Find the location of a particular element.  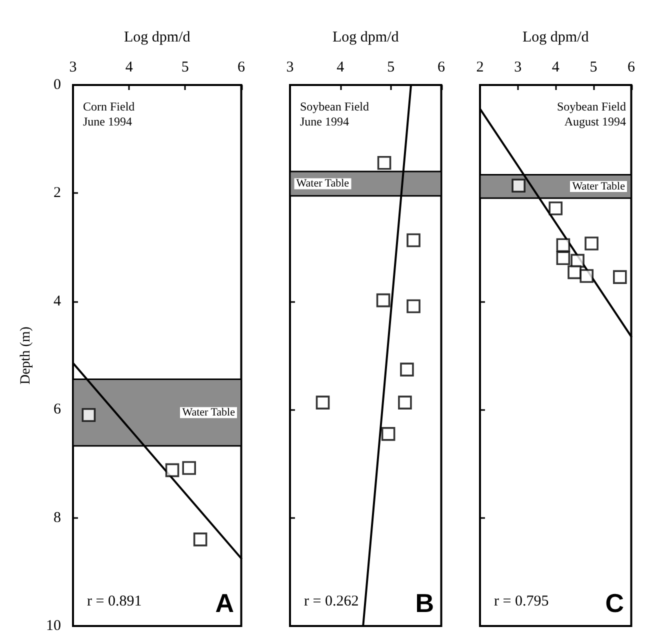

annotation: r = 0.795 is located at coordinates (521, 602).